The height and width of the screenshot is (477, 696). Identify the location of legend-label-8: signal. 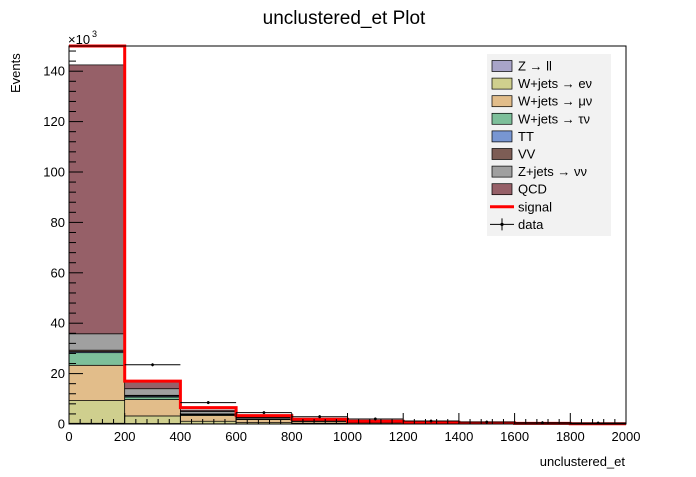
(535, 206).